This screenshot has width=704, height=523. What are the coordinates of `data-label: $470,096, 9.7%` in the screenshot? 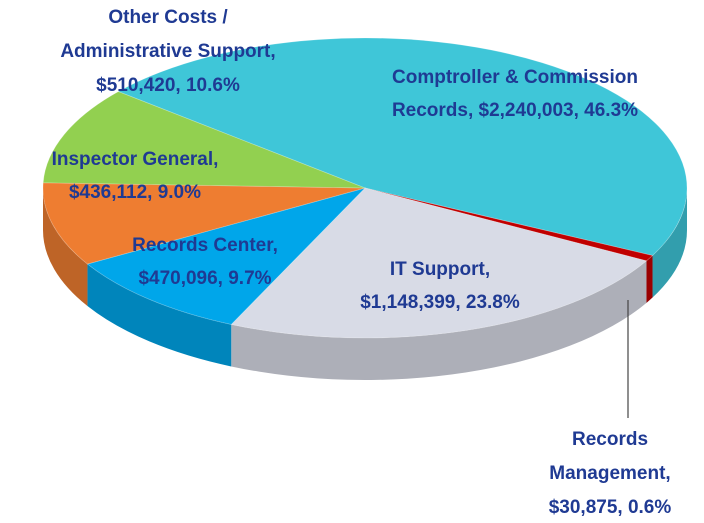 It's located at (204, 278).